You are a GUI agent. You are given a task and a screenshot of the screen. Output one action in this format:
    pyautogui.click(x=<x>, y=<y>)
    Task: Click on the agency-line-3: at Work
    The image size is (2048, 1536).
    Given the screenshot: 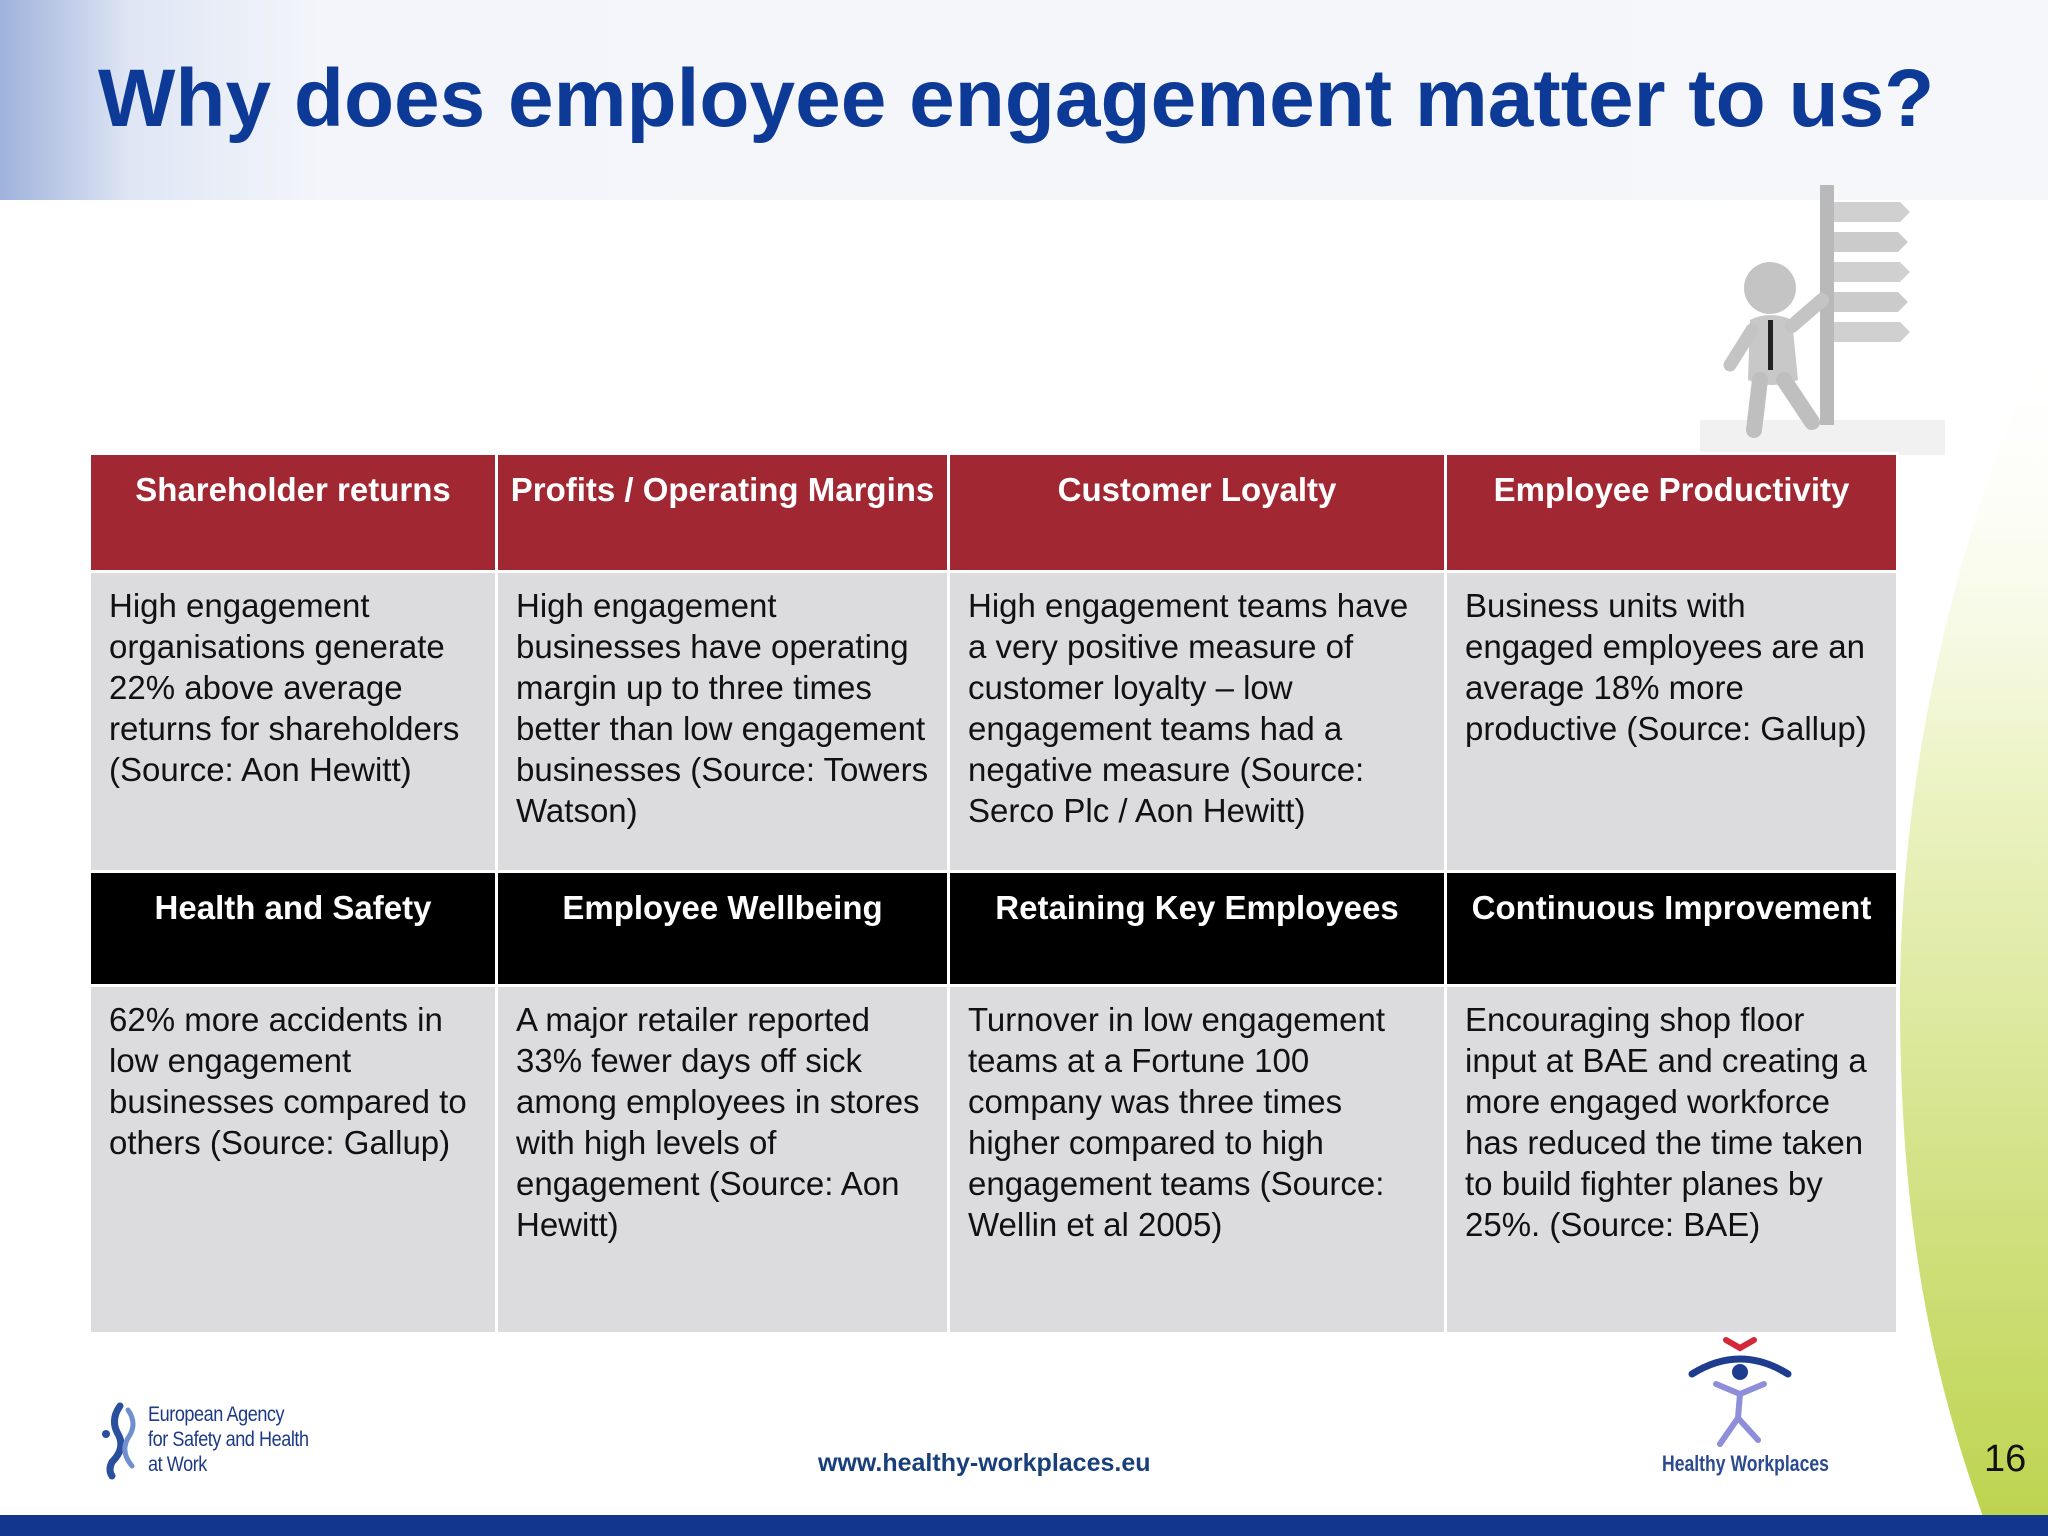 What is the action you would take?
    pyautogui.click(x=177, y=1464)
    